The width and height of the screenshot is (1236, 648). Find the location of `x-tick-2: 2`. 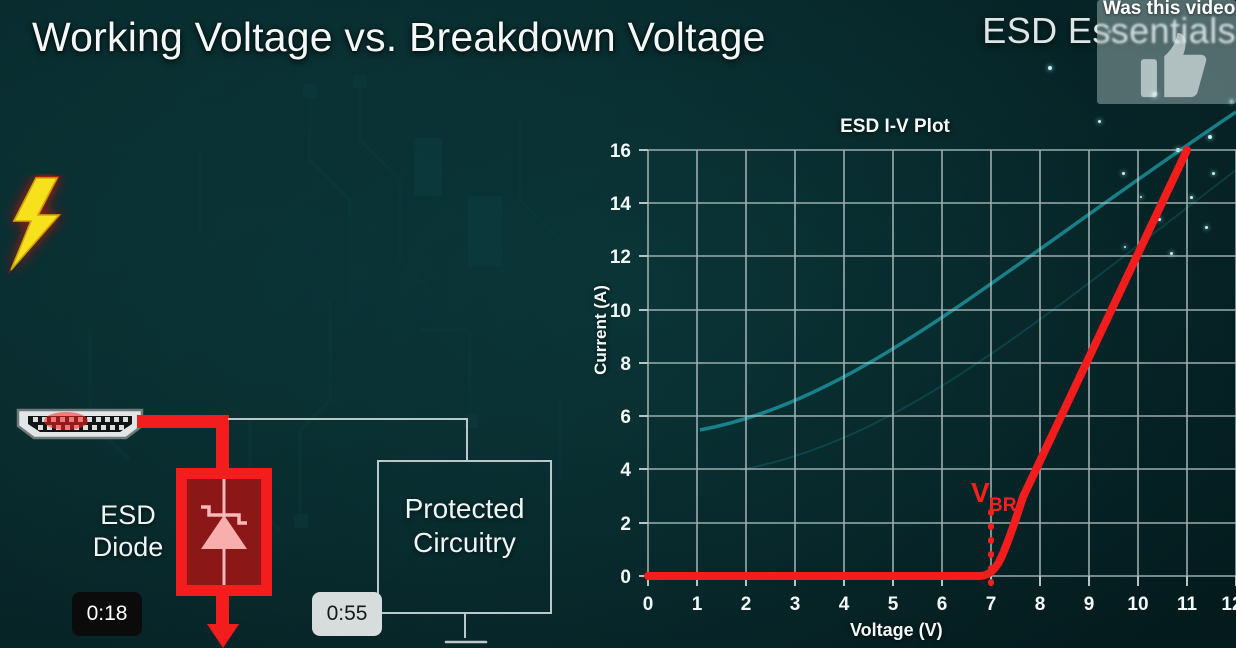

x-tick-2: 2 is located at coordinates (746, 604).